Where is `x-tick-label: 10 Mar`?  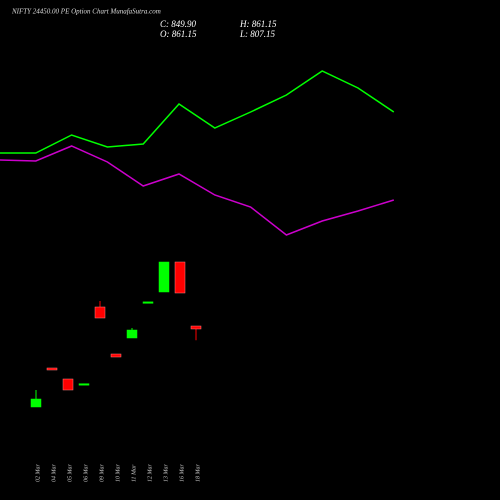 x-tick-label: 10 Mar is located at coordinates (118, 473).